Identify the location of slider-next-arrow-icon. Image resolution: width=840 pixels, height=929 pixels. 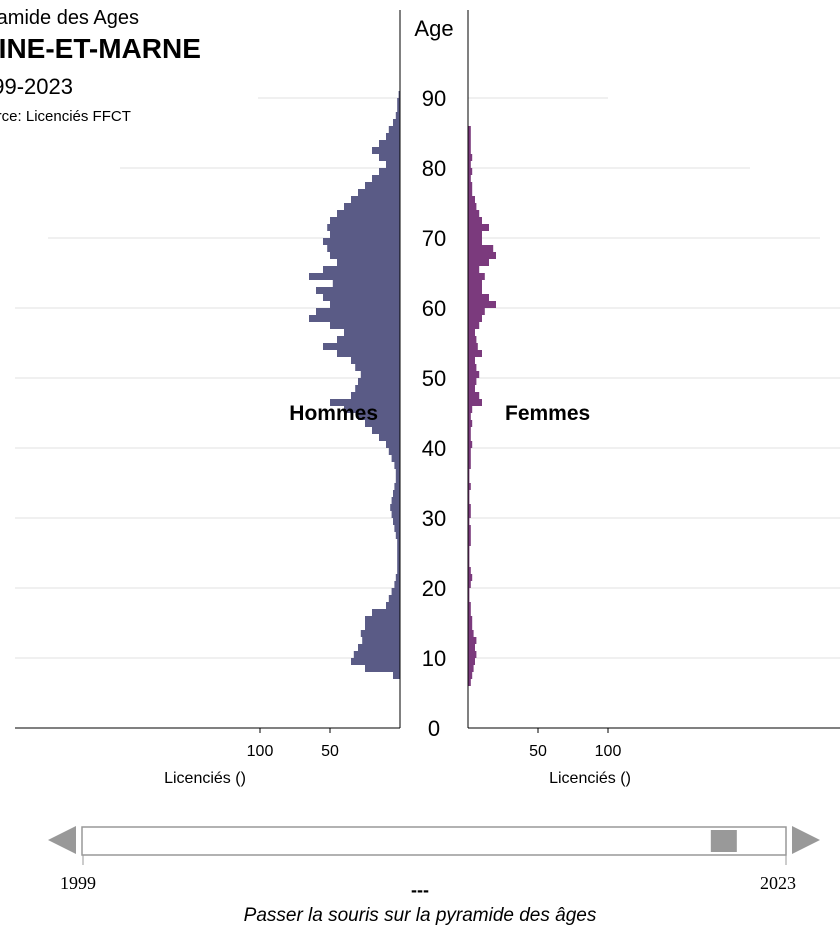
(806, 840).